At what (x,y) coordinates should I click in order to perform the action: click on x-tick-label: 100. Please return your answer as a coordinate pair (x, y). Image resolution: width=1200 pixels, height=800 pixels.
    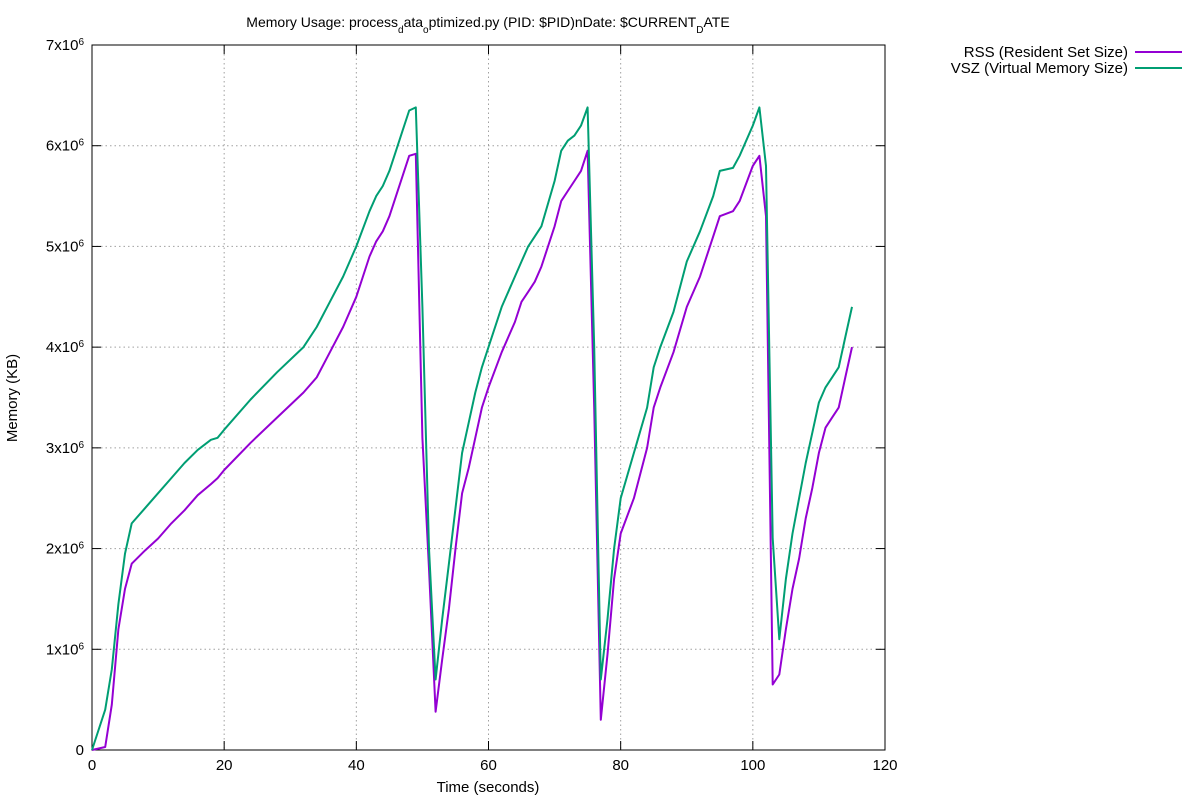
    Looking at the image, I should click on (752, 765).